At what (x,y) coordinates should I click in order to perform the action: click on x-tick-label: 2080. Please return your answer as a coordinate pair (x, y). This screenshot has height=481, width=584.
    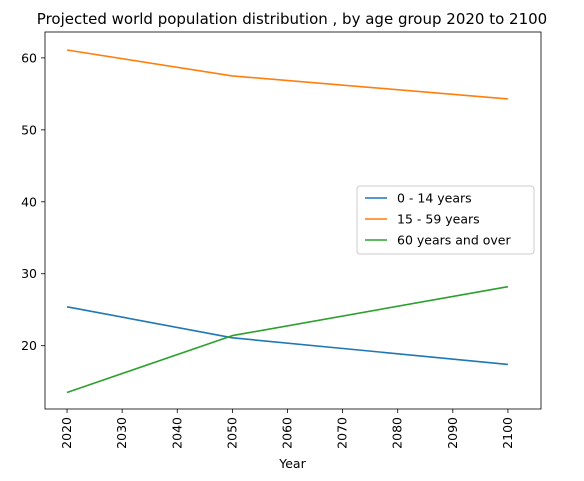
    Looking at the image, I should click on (397, 433).